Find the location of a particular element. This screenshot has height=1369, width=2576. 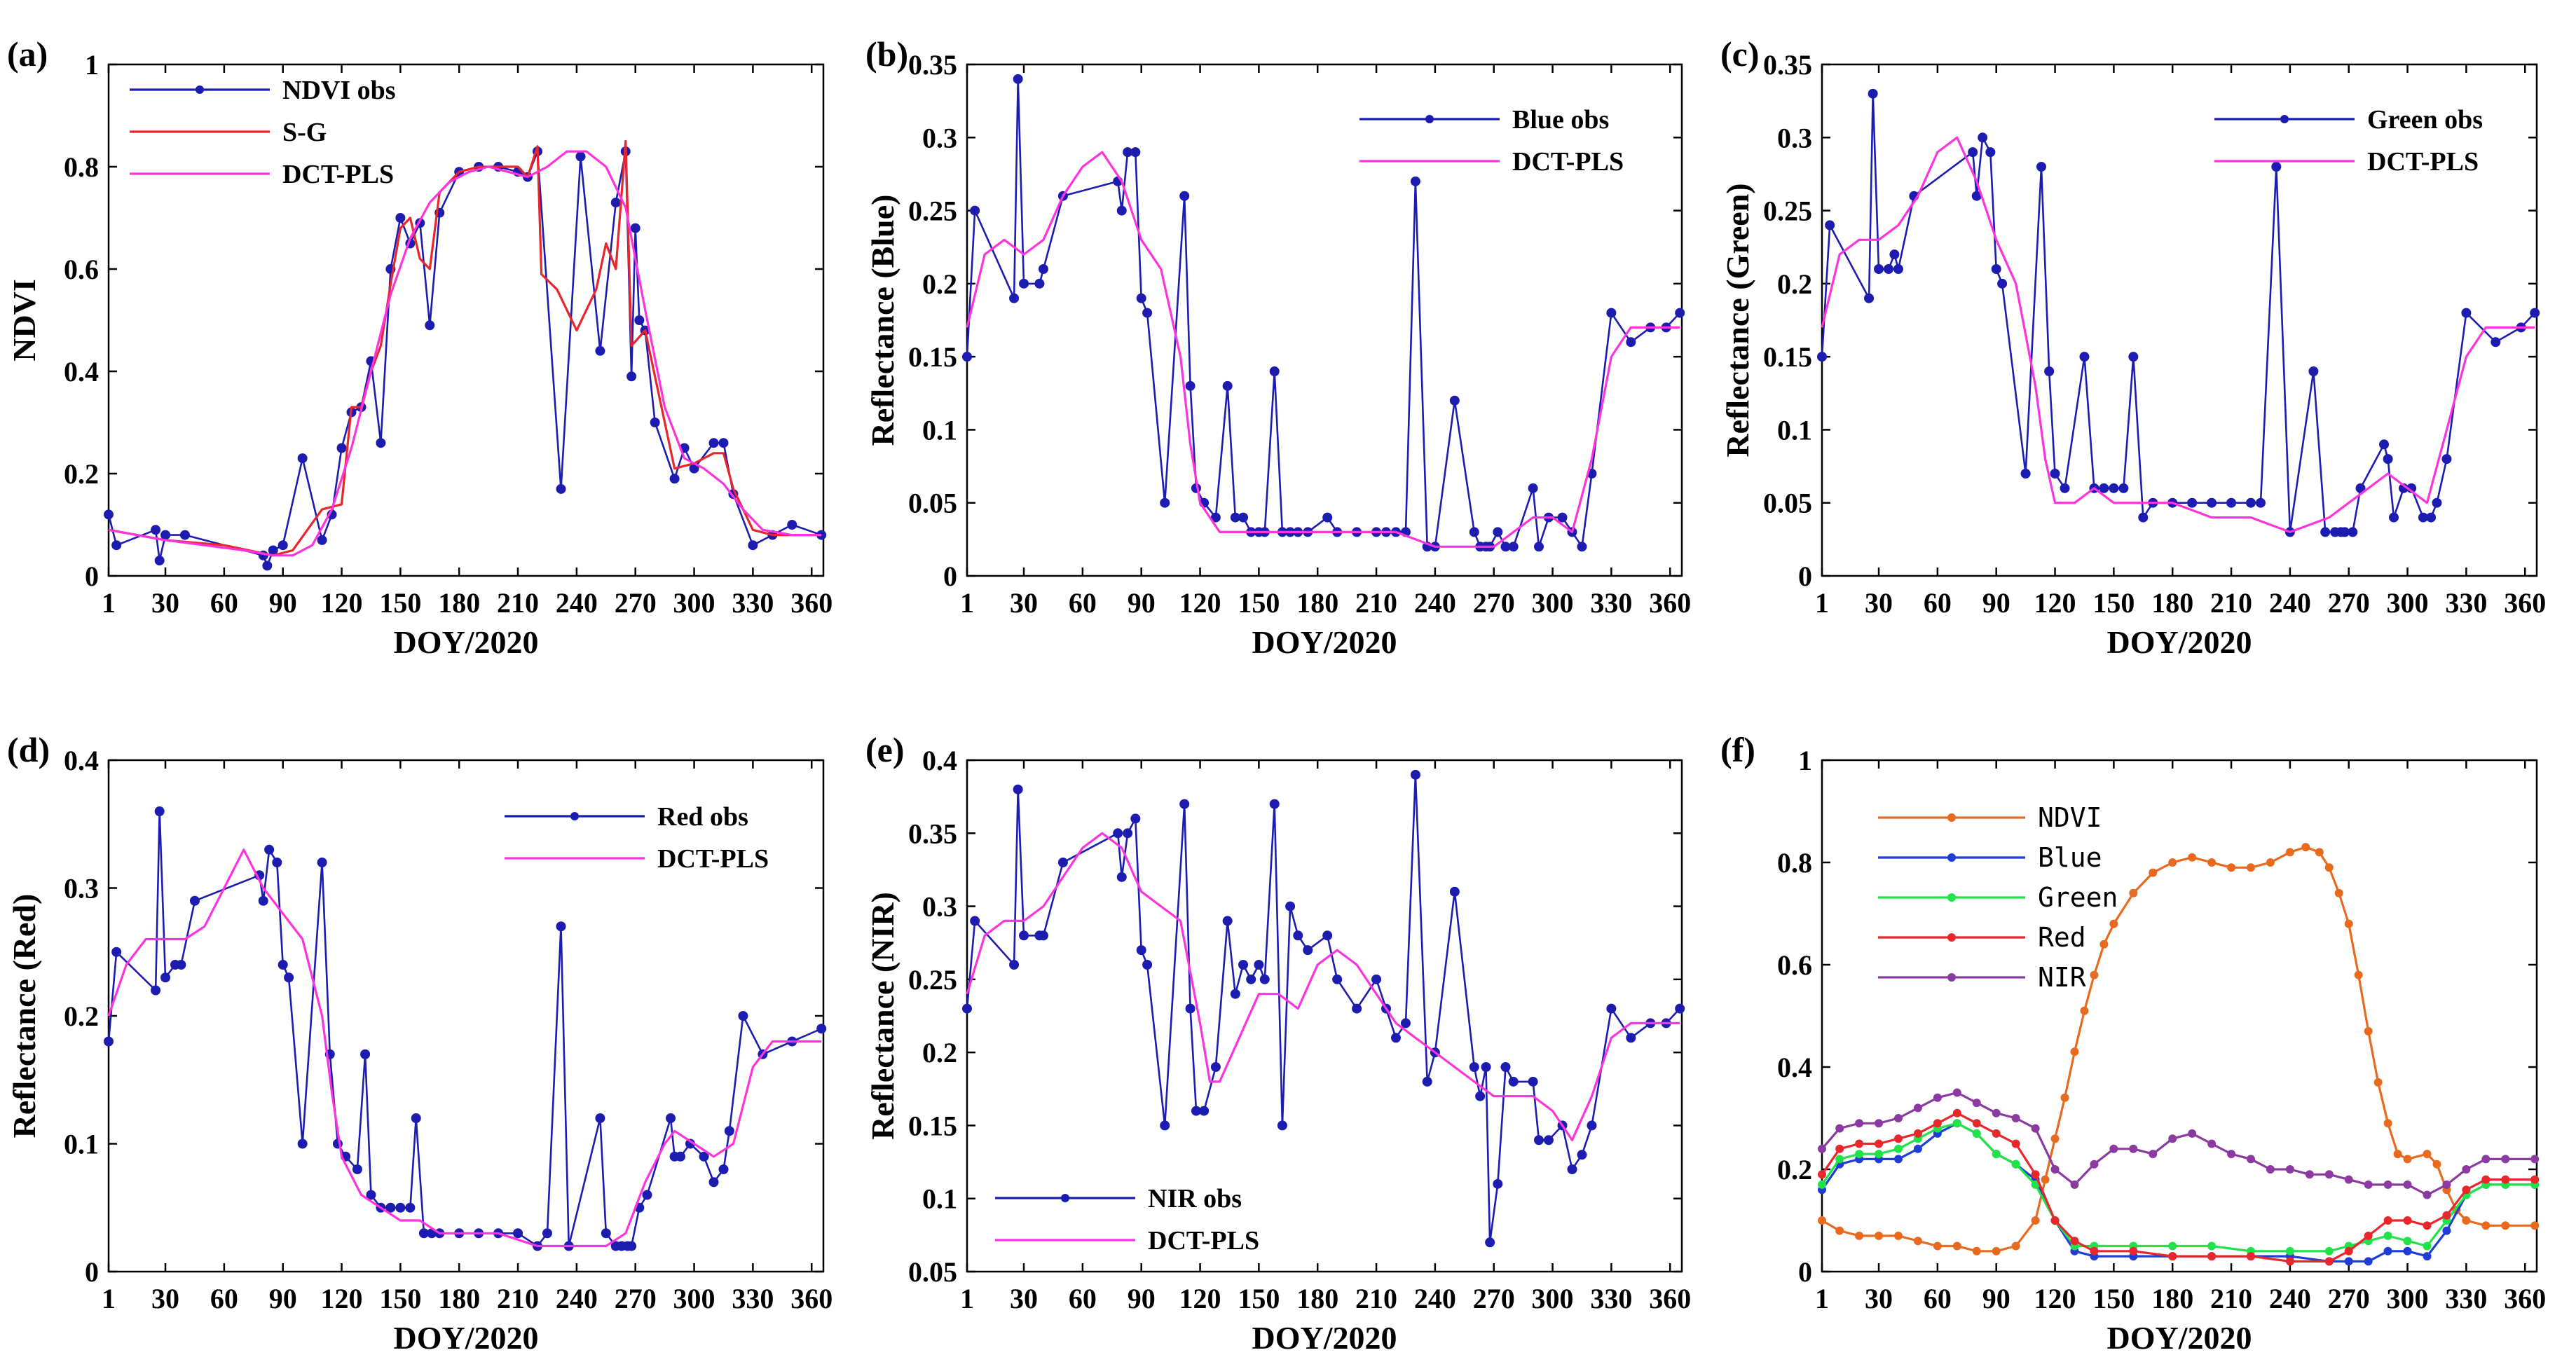

panel-label-b: (b) is located at coordinates (887, 54).